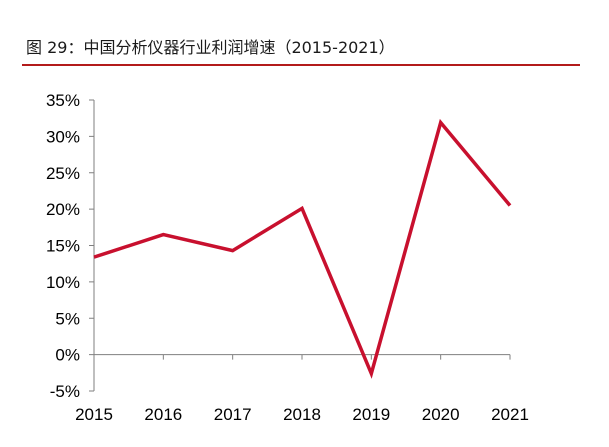  I want to click on x-tick-label: 2015, so click(94, 414).